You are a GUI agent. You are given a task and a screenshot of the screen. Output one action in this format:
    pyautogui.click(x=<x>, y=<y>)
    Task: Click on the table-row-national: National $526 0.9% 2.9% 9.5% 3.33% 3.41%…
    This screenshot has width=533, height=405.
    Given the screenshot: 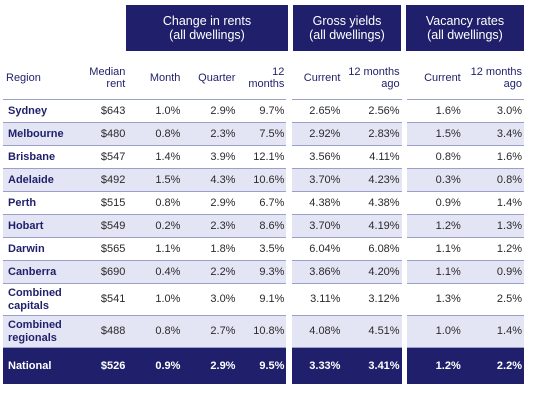 What is the action you would take?
    pyautogui.click(x=263, y=365)
    